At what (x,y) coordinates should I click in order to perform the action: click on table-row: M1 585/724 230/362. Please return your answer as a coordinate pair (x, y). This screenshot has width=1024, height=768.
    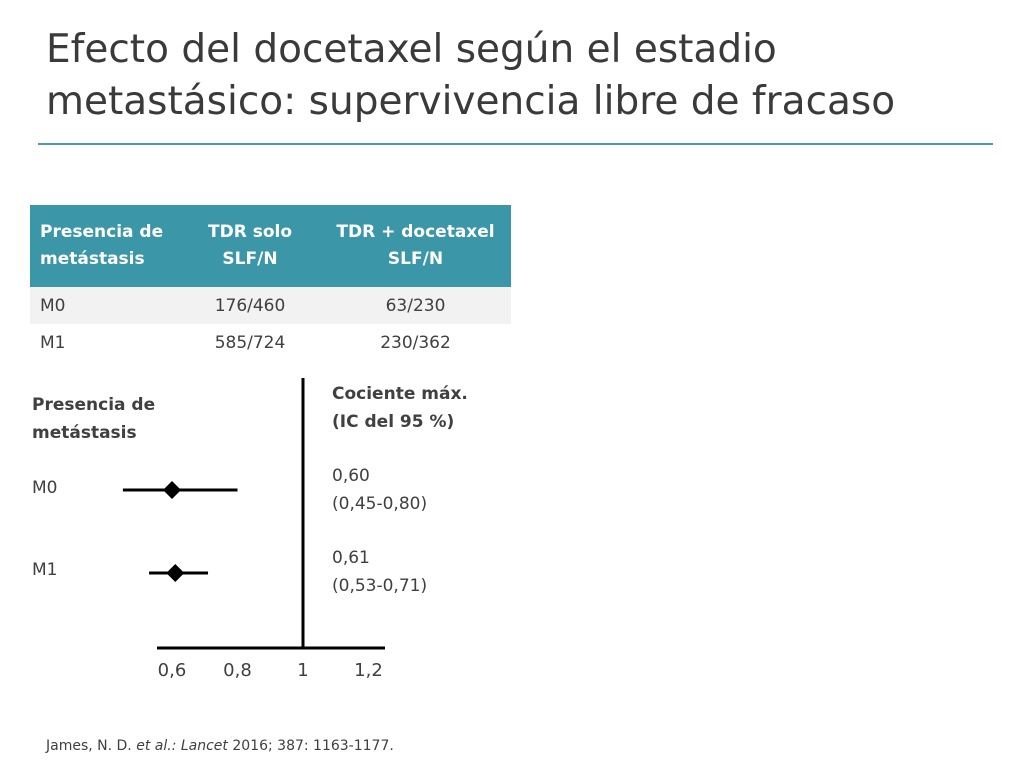
    Looking at the image, I should click on (270, 342).